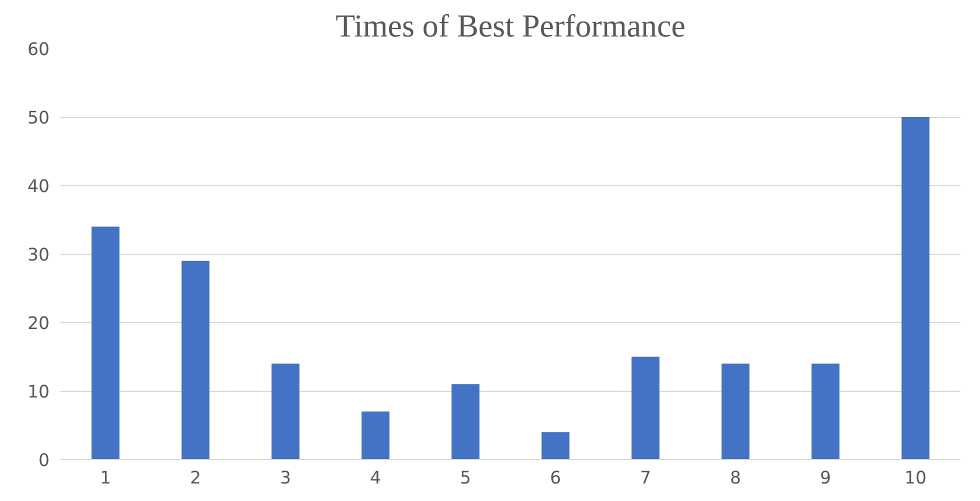 This screenshot has width=980, height=501. What do you see at coordinates (38, 392) in the screenshot?
I see `y-tick-label: 10` at bounding box center [38, 392].